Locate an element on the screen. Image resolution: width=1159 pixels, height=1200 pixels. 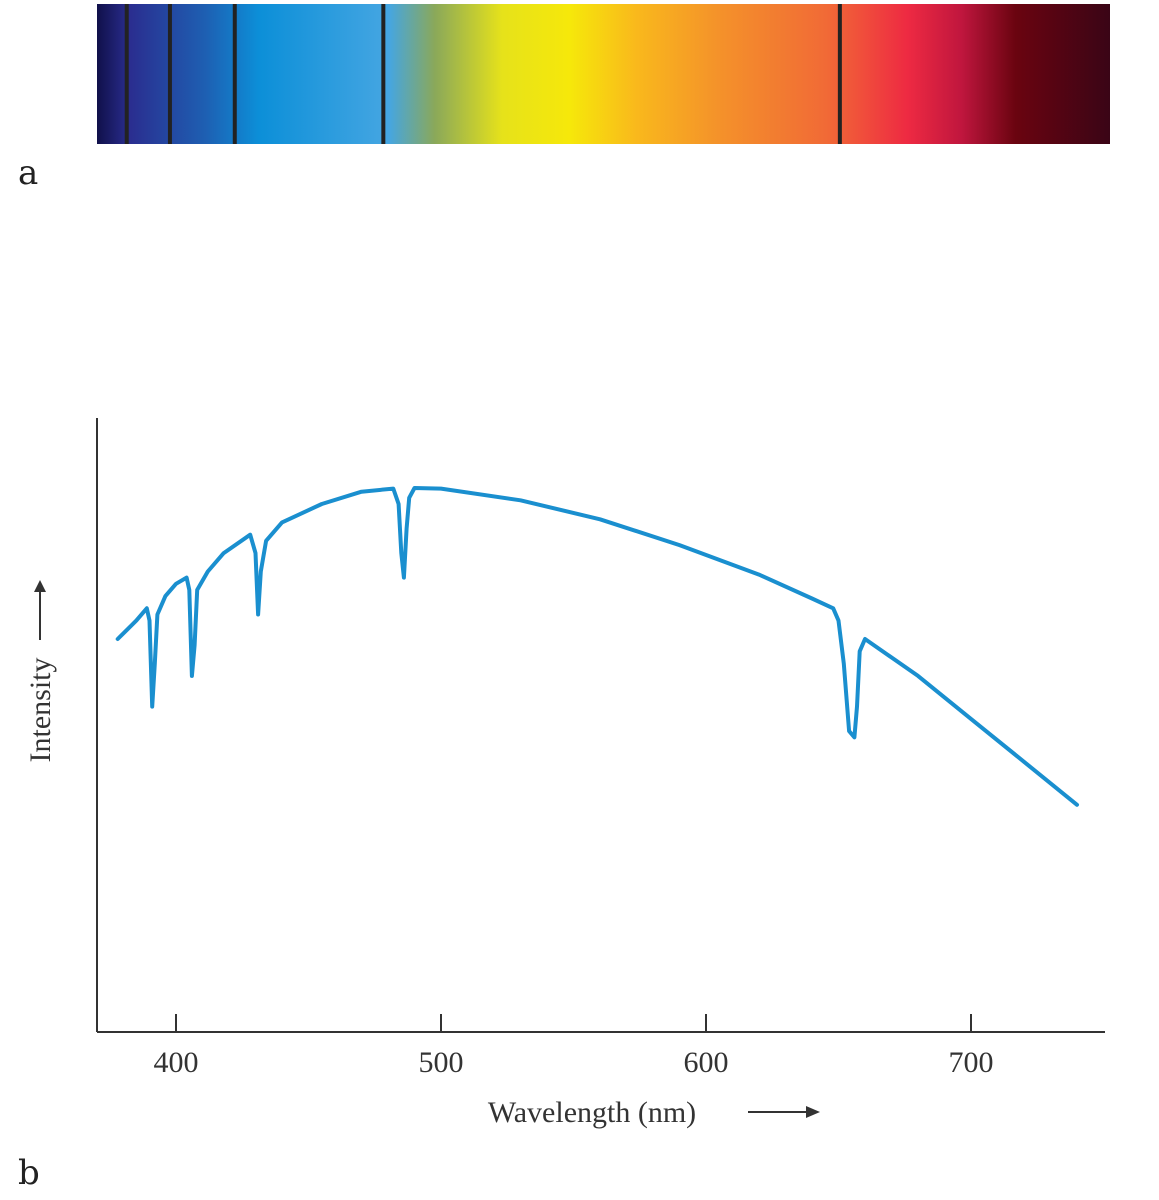
x-tick-label: 700 is located at coordinates (971, 1062).